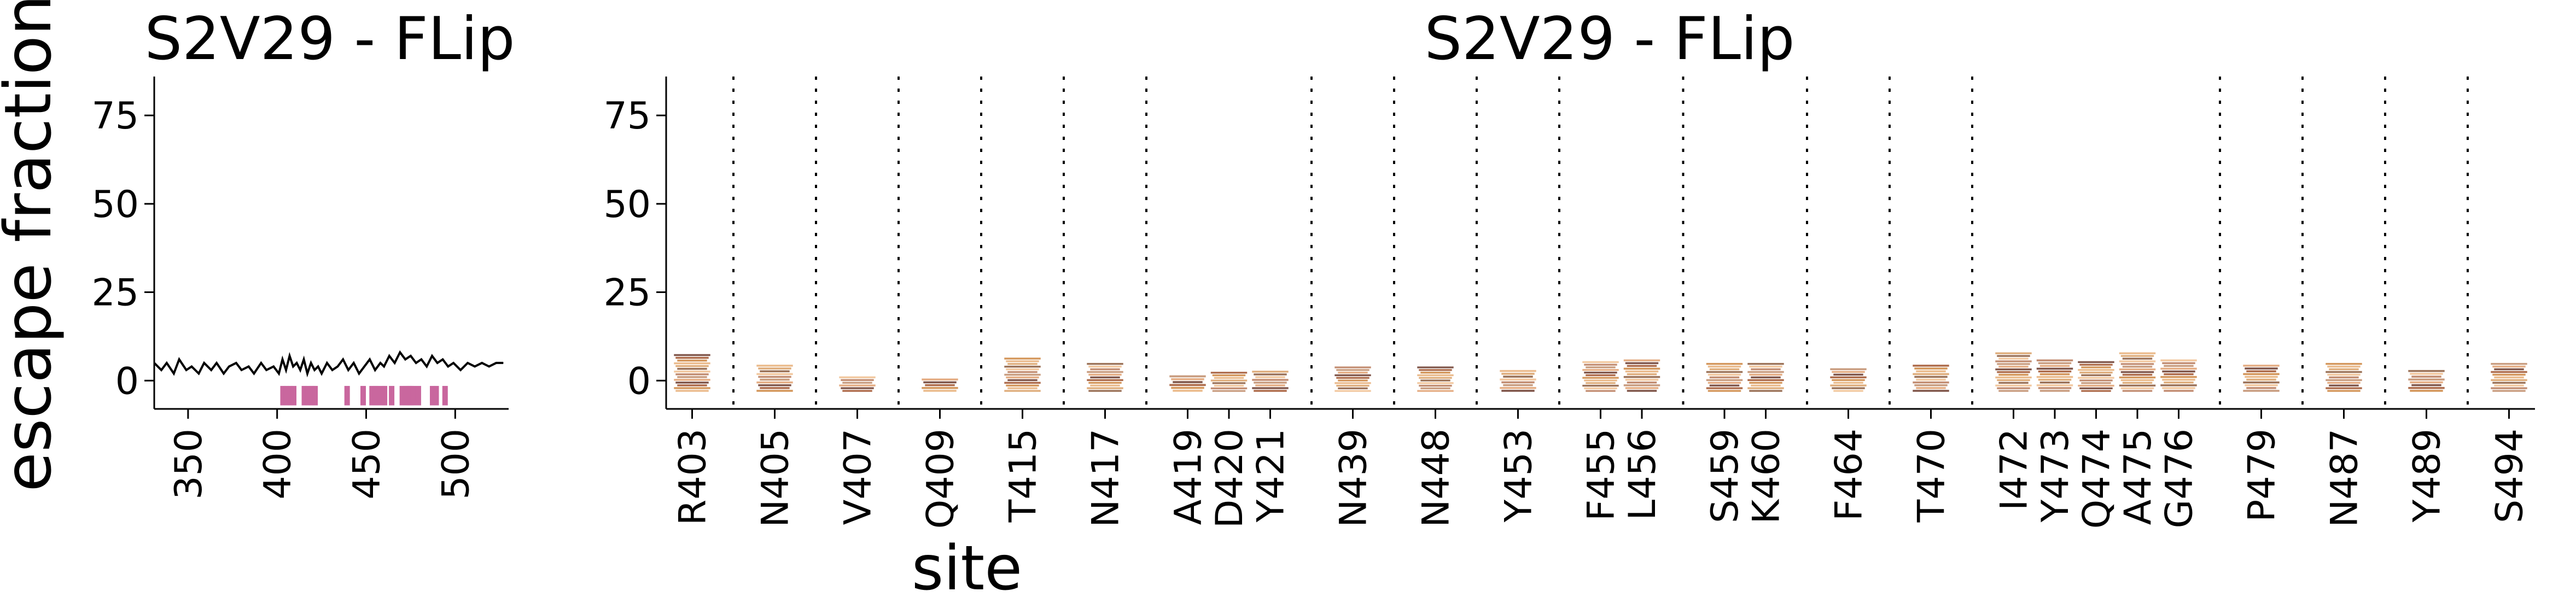  Describe the element at coordinates (189, 464) in the screenshot. I see `left-x-tick-label: 350` at that location.